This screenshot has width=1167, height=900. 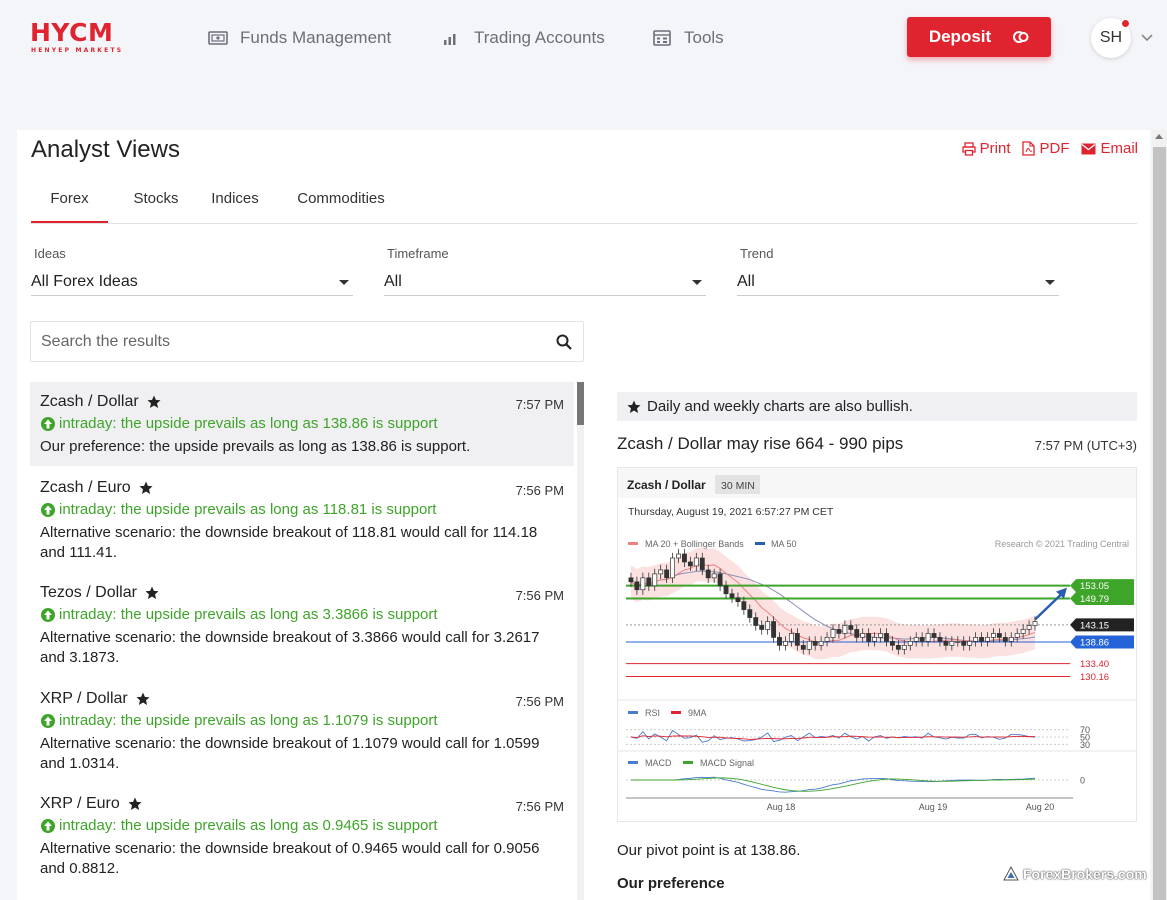 I want to click on logo-wordmark: HYCM, so click(x=72, y=32).